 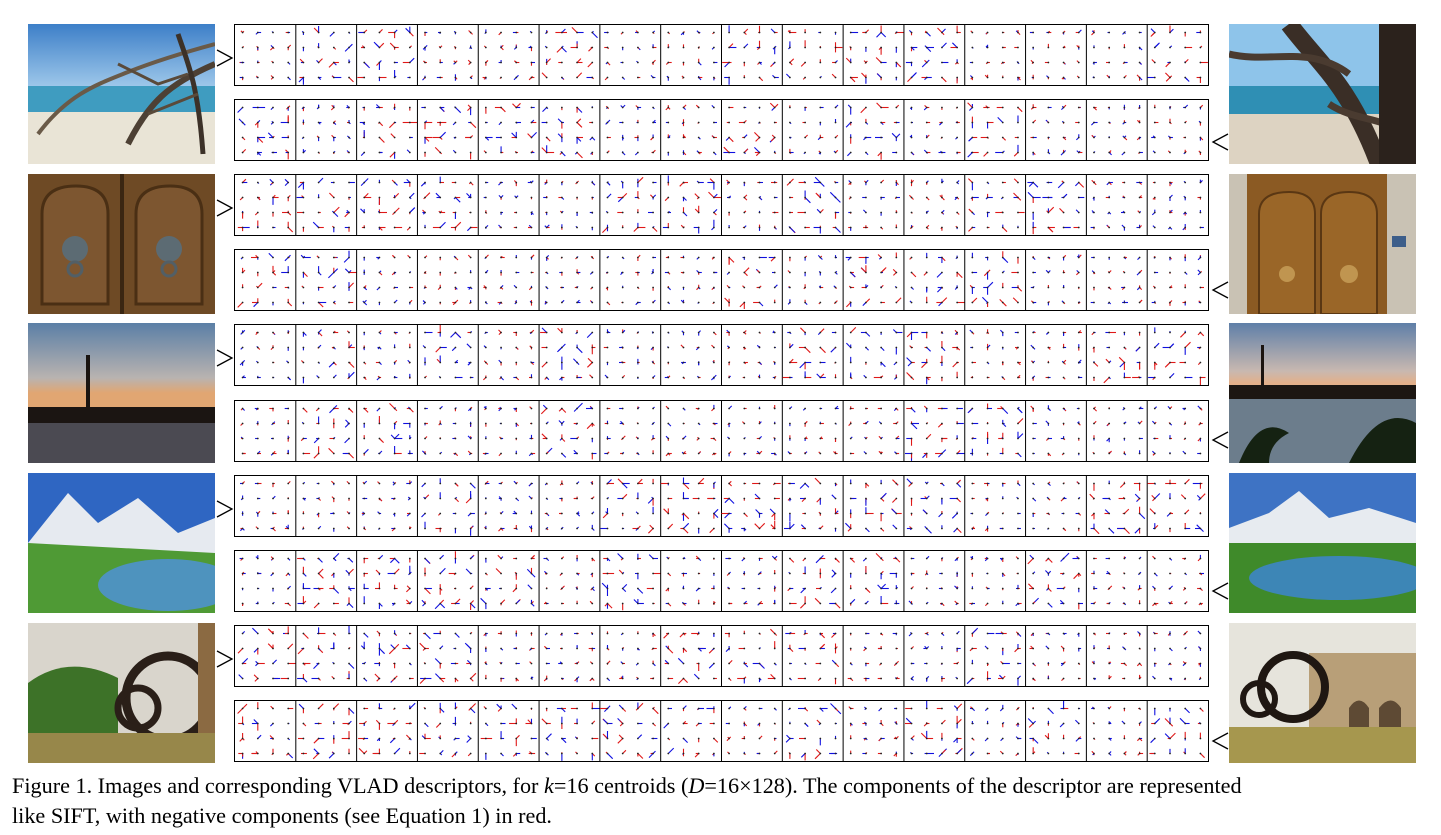 What do you see at coordinates (121, 94) in the screenshot?
I see `left-image-beach` at bounding box center [121, 94].